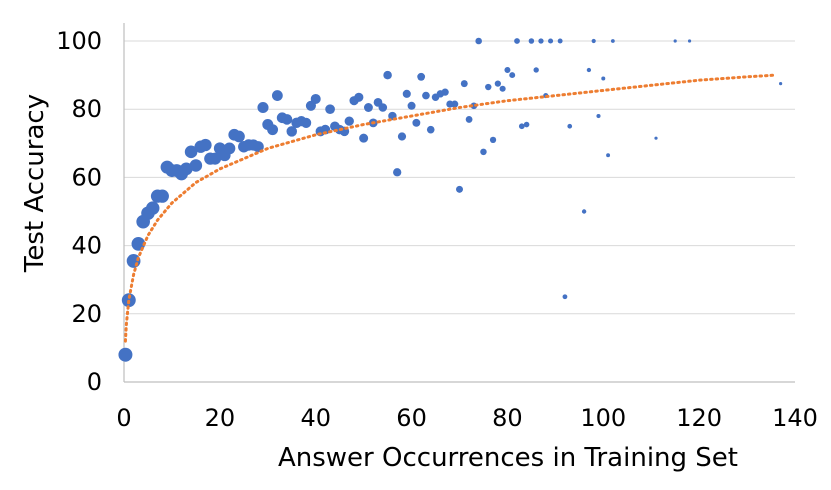 The height and width of the screenshot is (490, 831). I want to click on y-tick-60: 60, so click(86, 177).